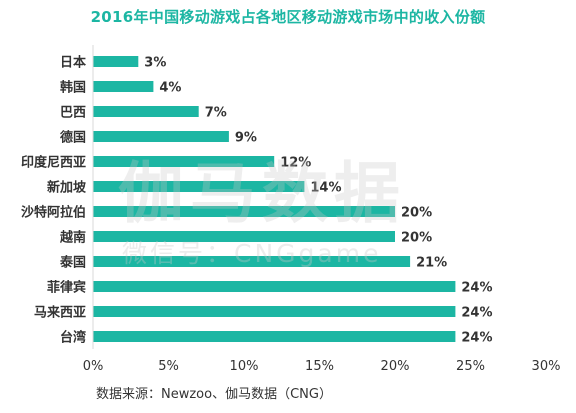 The width and height of the screenshot is (576, 413). Describe the element at coordinates (72, 238) in the screenshot. I see `category-label: 越南` at that location.